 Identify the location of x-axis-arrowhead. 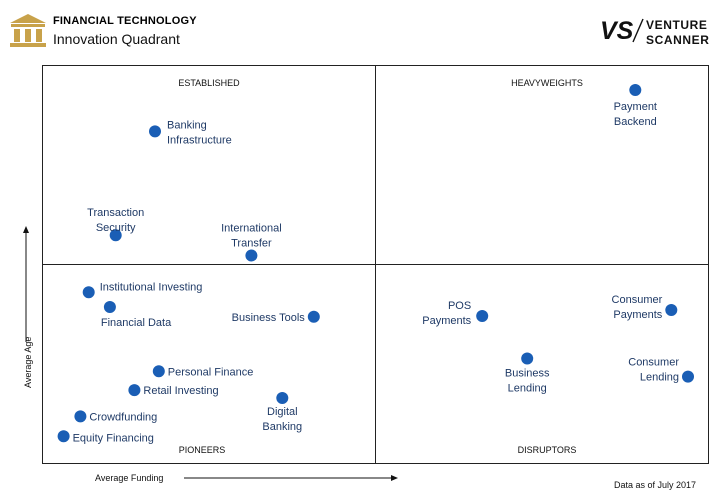
(394, 478).